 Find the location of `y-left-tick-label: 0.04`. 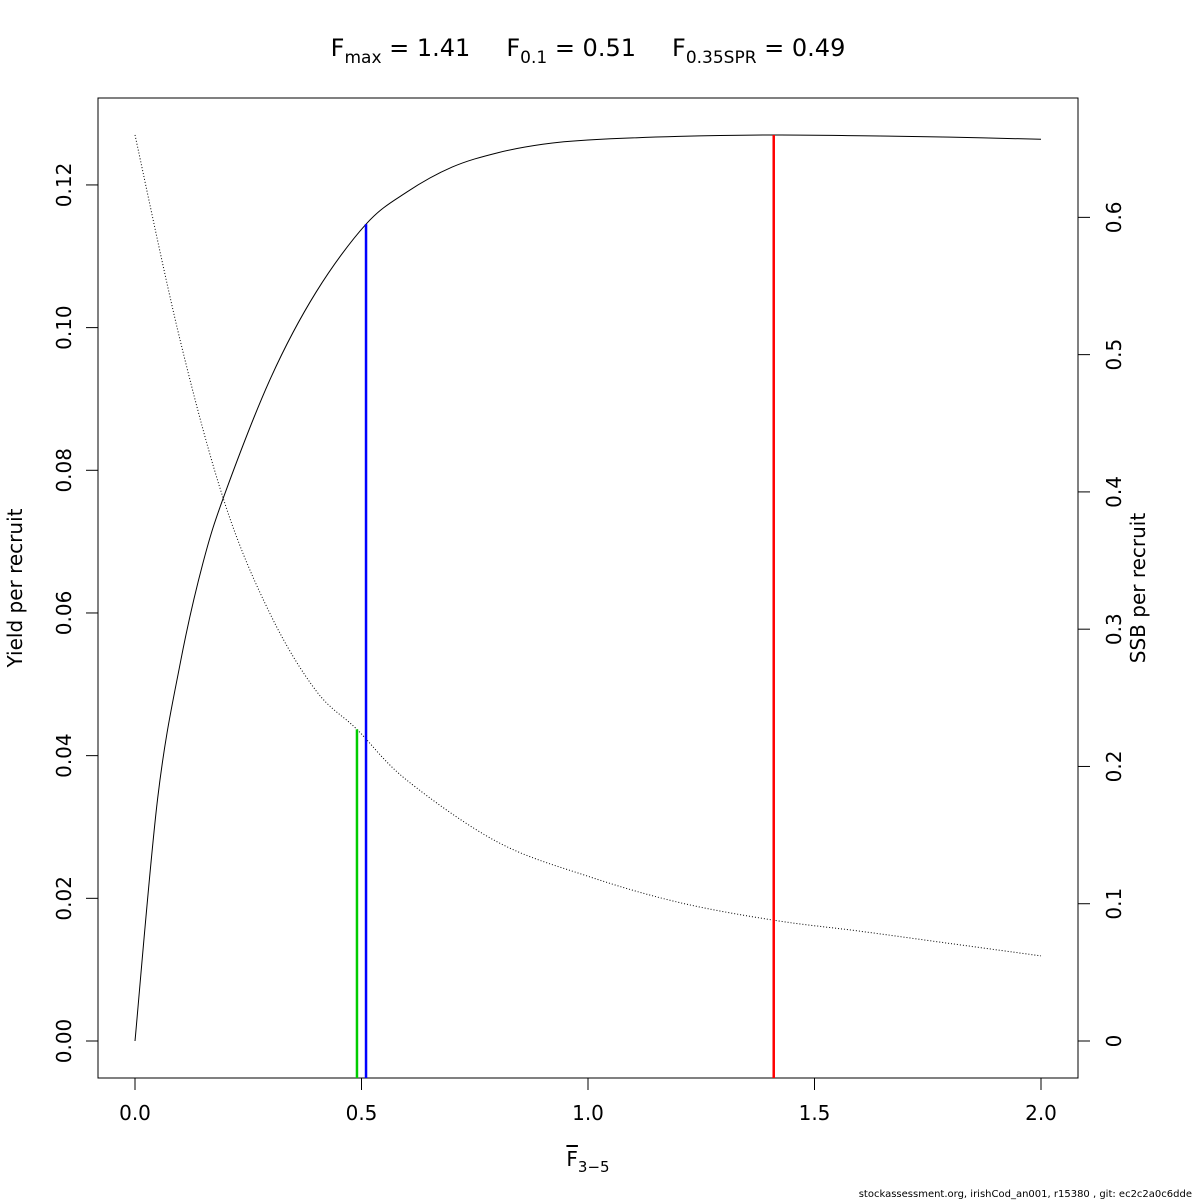

y-left-tick-label: 0.04 is located at coordinates (64, 755).